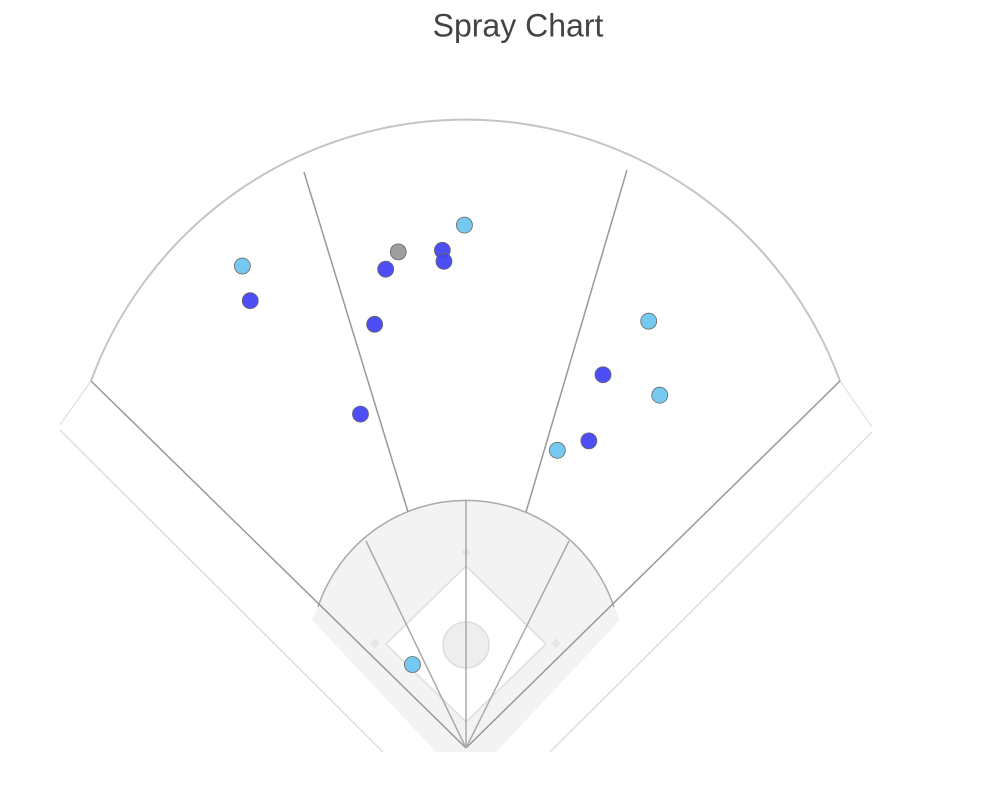 Image resolution: width=996 pixels, height=786 pixels. Describe the element at coordinates (498, 769) in the screenshot. I see `bottom-mask` at that location.